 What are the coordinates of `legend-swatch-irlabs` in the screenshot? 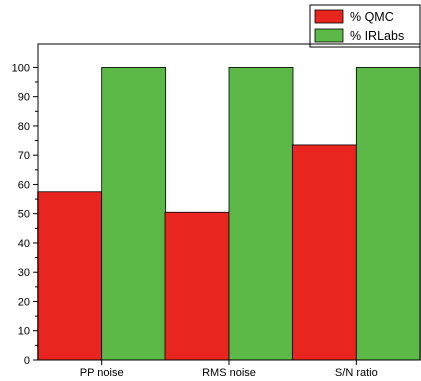 It's located at (329, 35).